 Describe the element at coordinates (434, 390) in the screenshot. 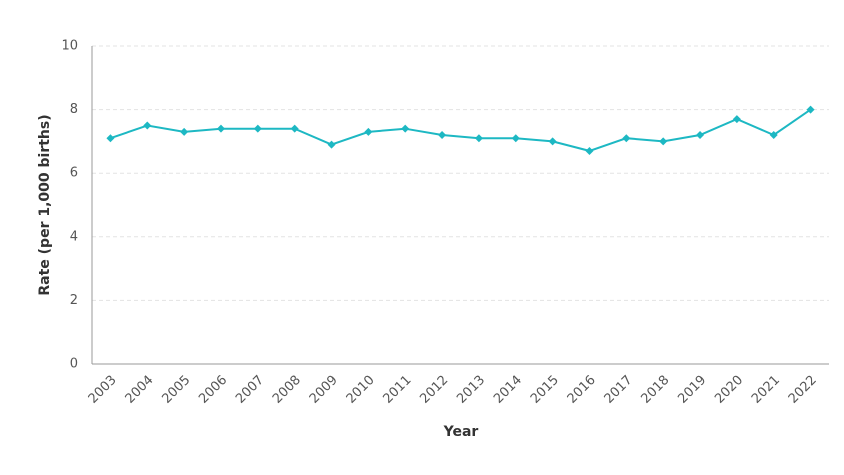

I see `x-tick-label: 2012` at that location.